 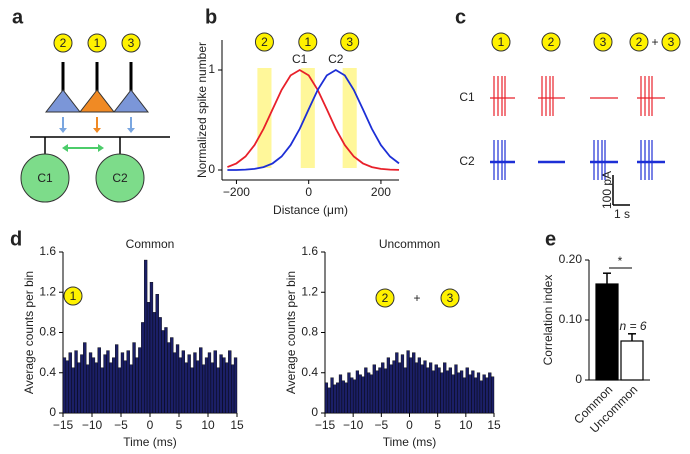 I want to click on chart-title: Uncommon, so click(x=409, y=244).